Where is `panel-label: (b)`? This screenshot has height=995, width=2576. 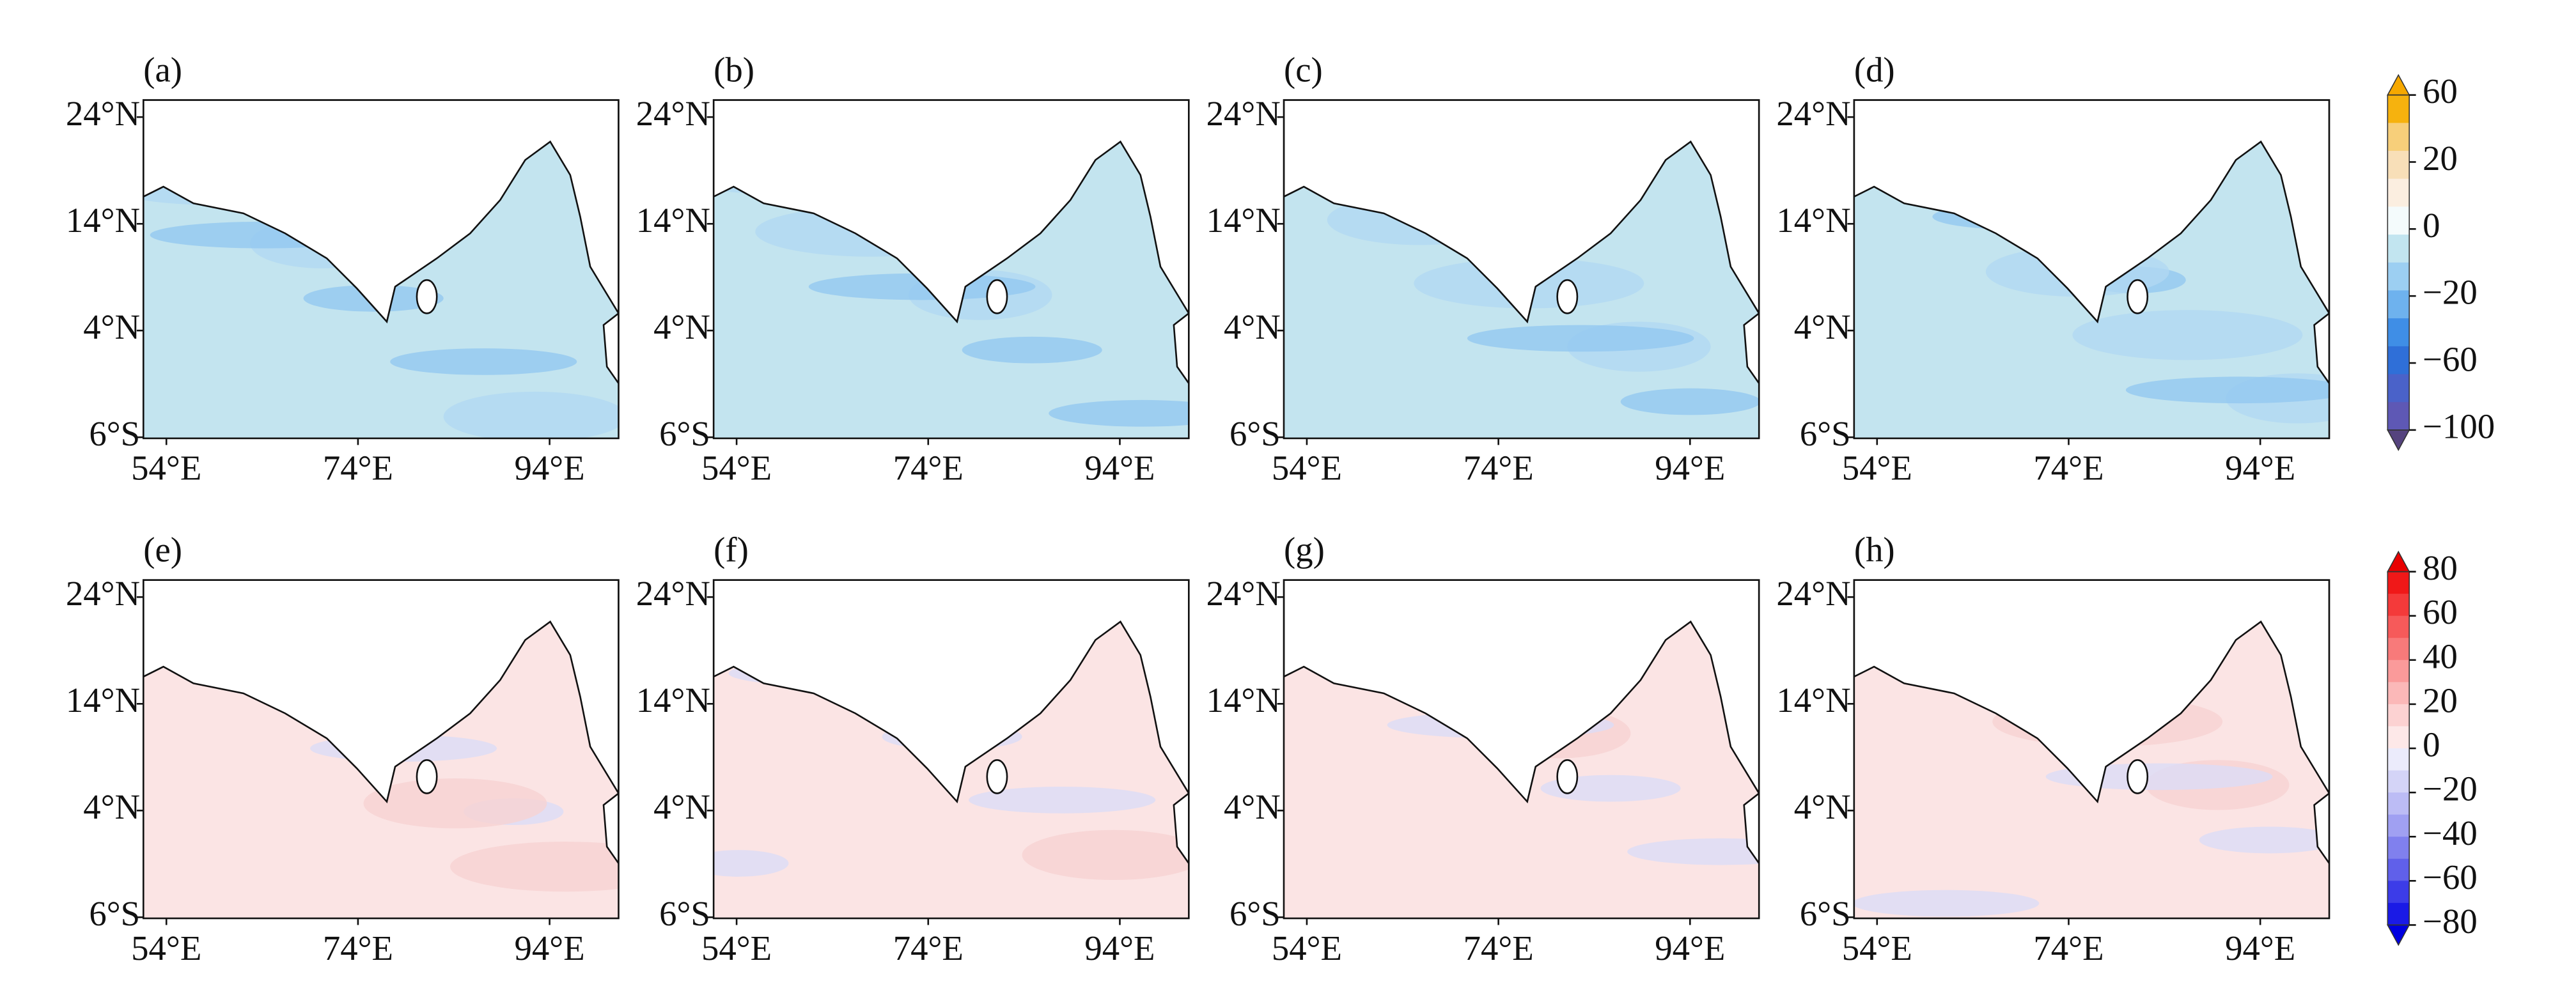 panel-label: (b) is located at coordinates (734, 69).